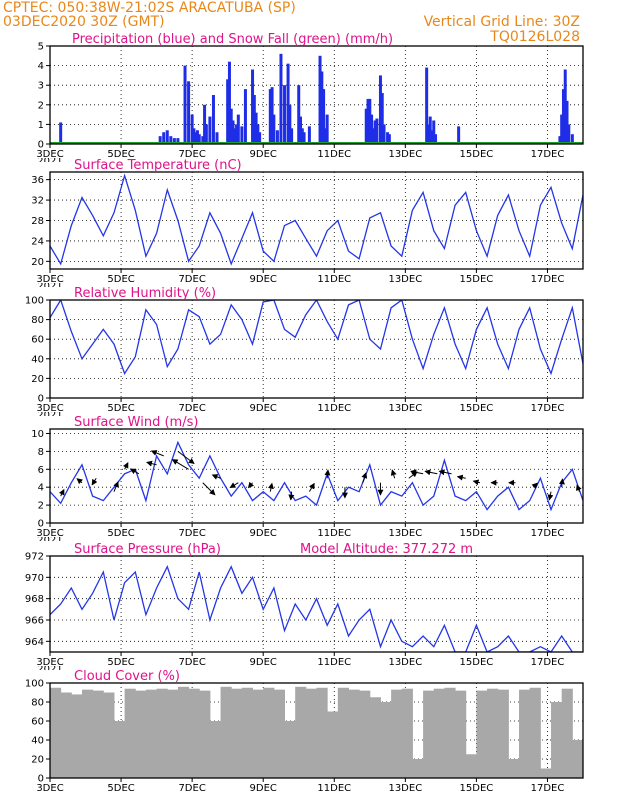  What do you see at coordinates (191, 279) in the screenshot?
I see `temperature-xtick-label: 7DEC` at bounding box center [191, 279].